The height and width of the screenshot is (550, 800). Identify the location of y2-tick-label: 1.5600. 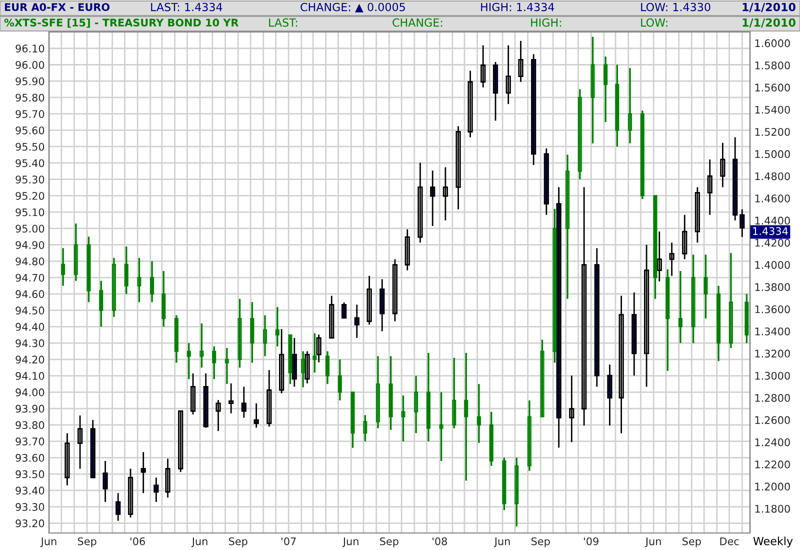
(772, 88).